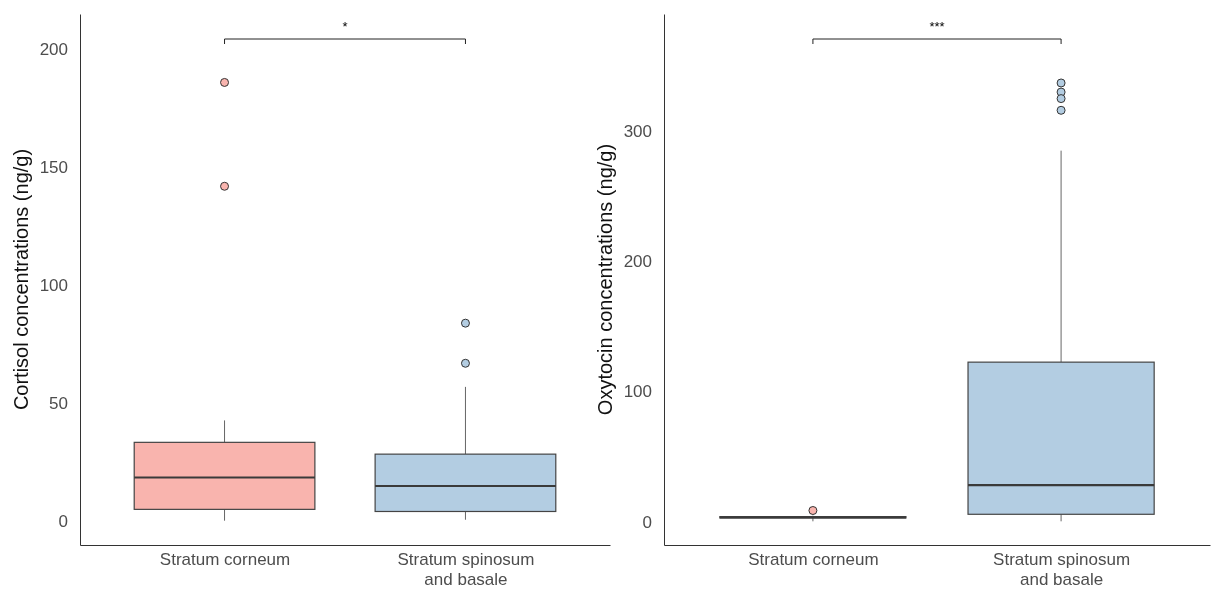 The width and height of the screenshot is (1211, 589). I want to click on annotation: *, so click(345, 26).